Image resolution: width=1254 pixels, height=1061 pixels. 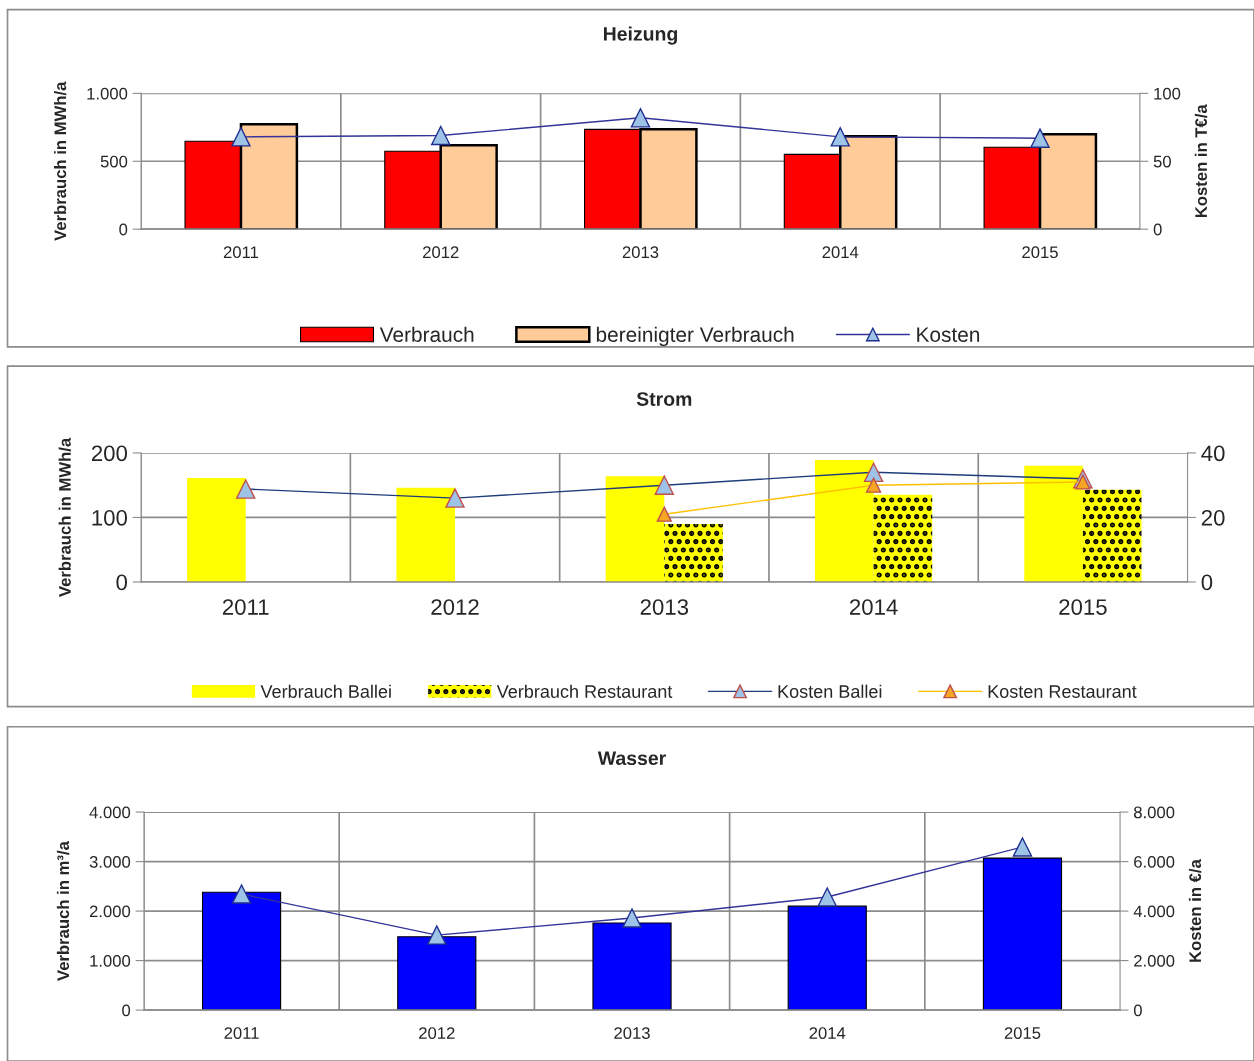 I want to click on y2-tick-label: 4.000, so click(x=1154, y=911).